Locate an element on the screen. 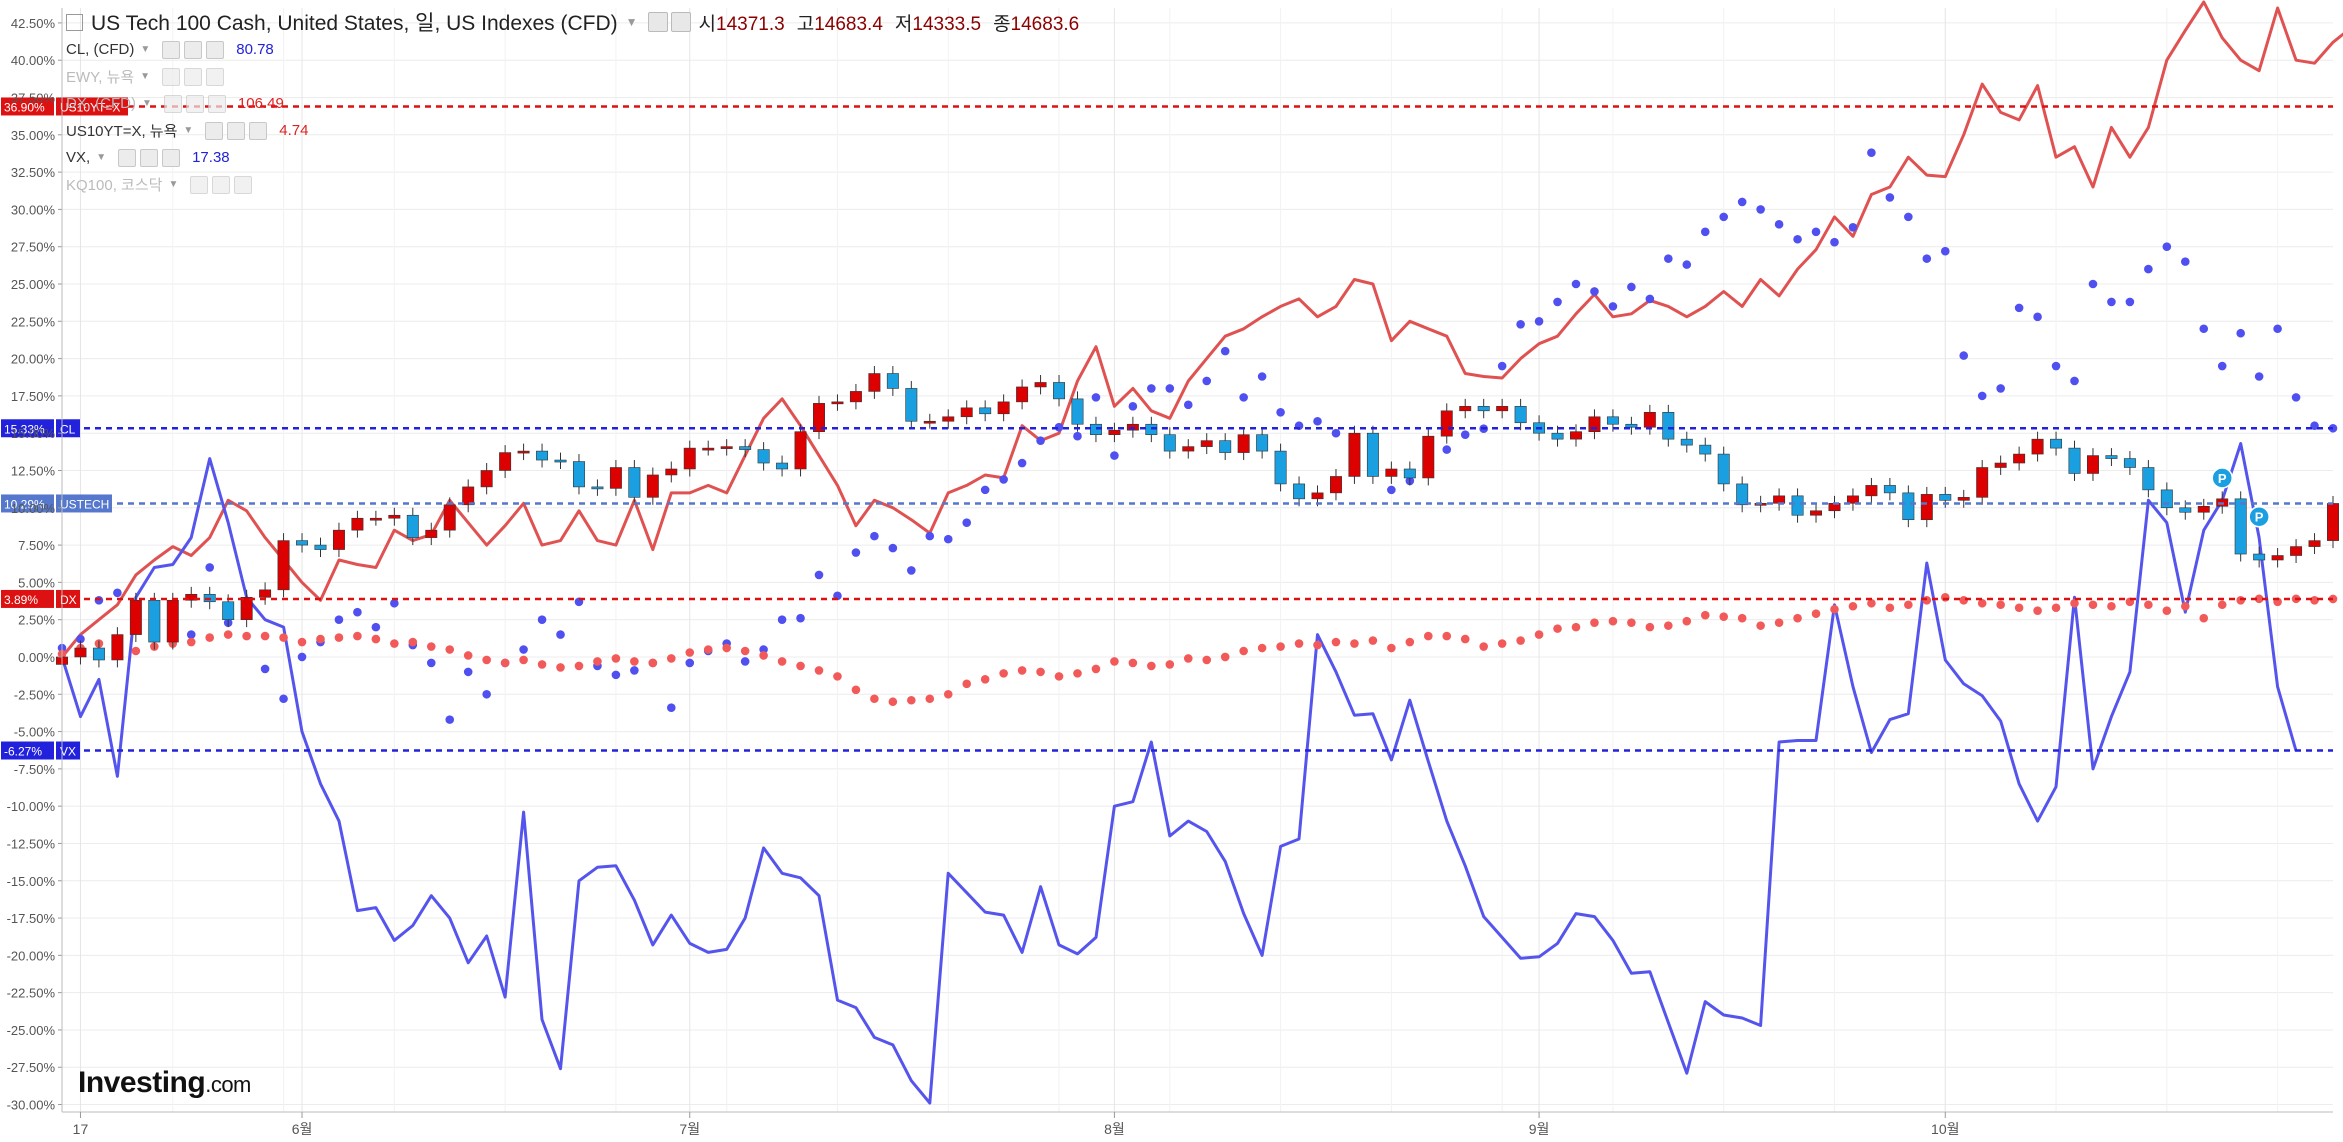 Image resolution: width=2343 pixels, height=1142 pixels. legend-row: EWY, 뉴욕 ▼ is located at coordinates (578, 76).